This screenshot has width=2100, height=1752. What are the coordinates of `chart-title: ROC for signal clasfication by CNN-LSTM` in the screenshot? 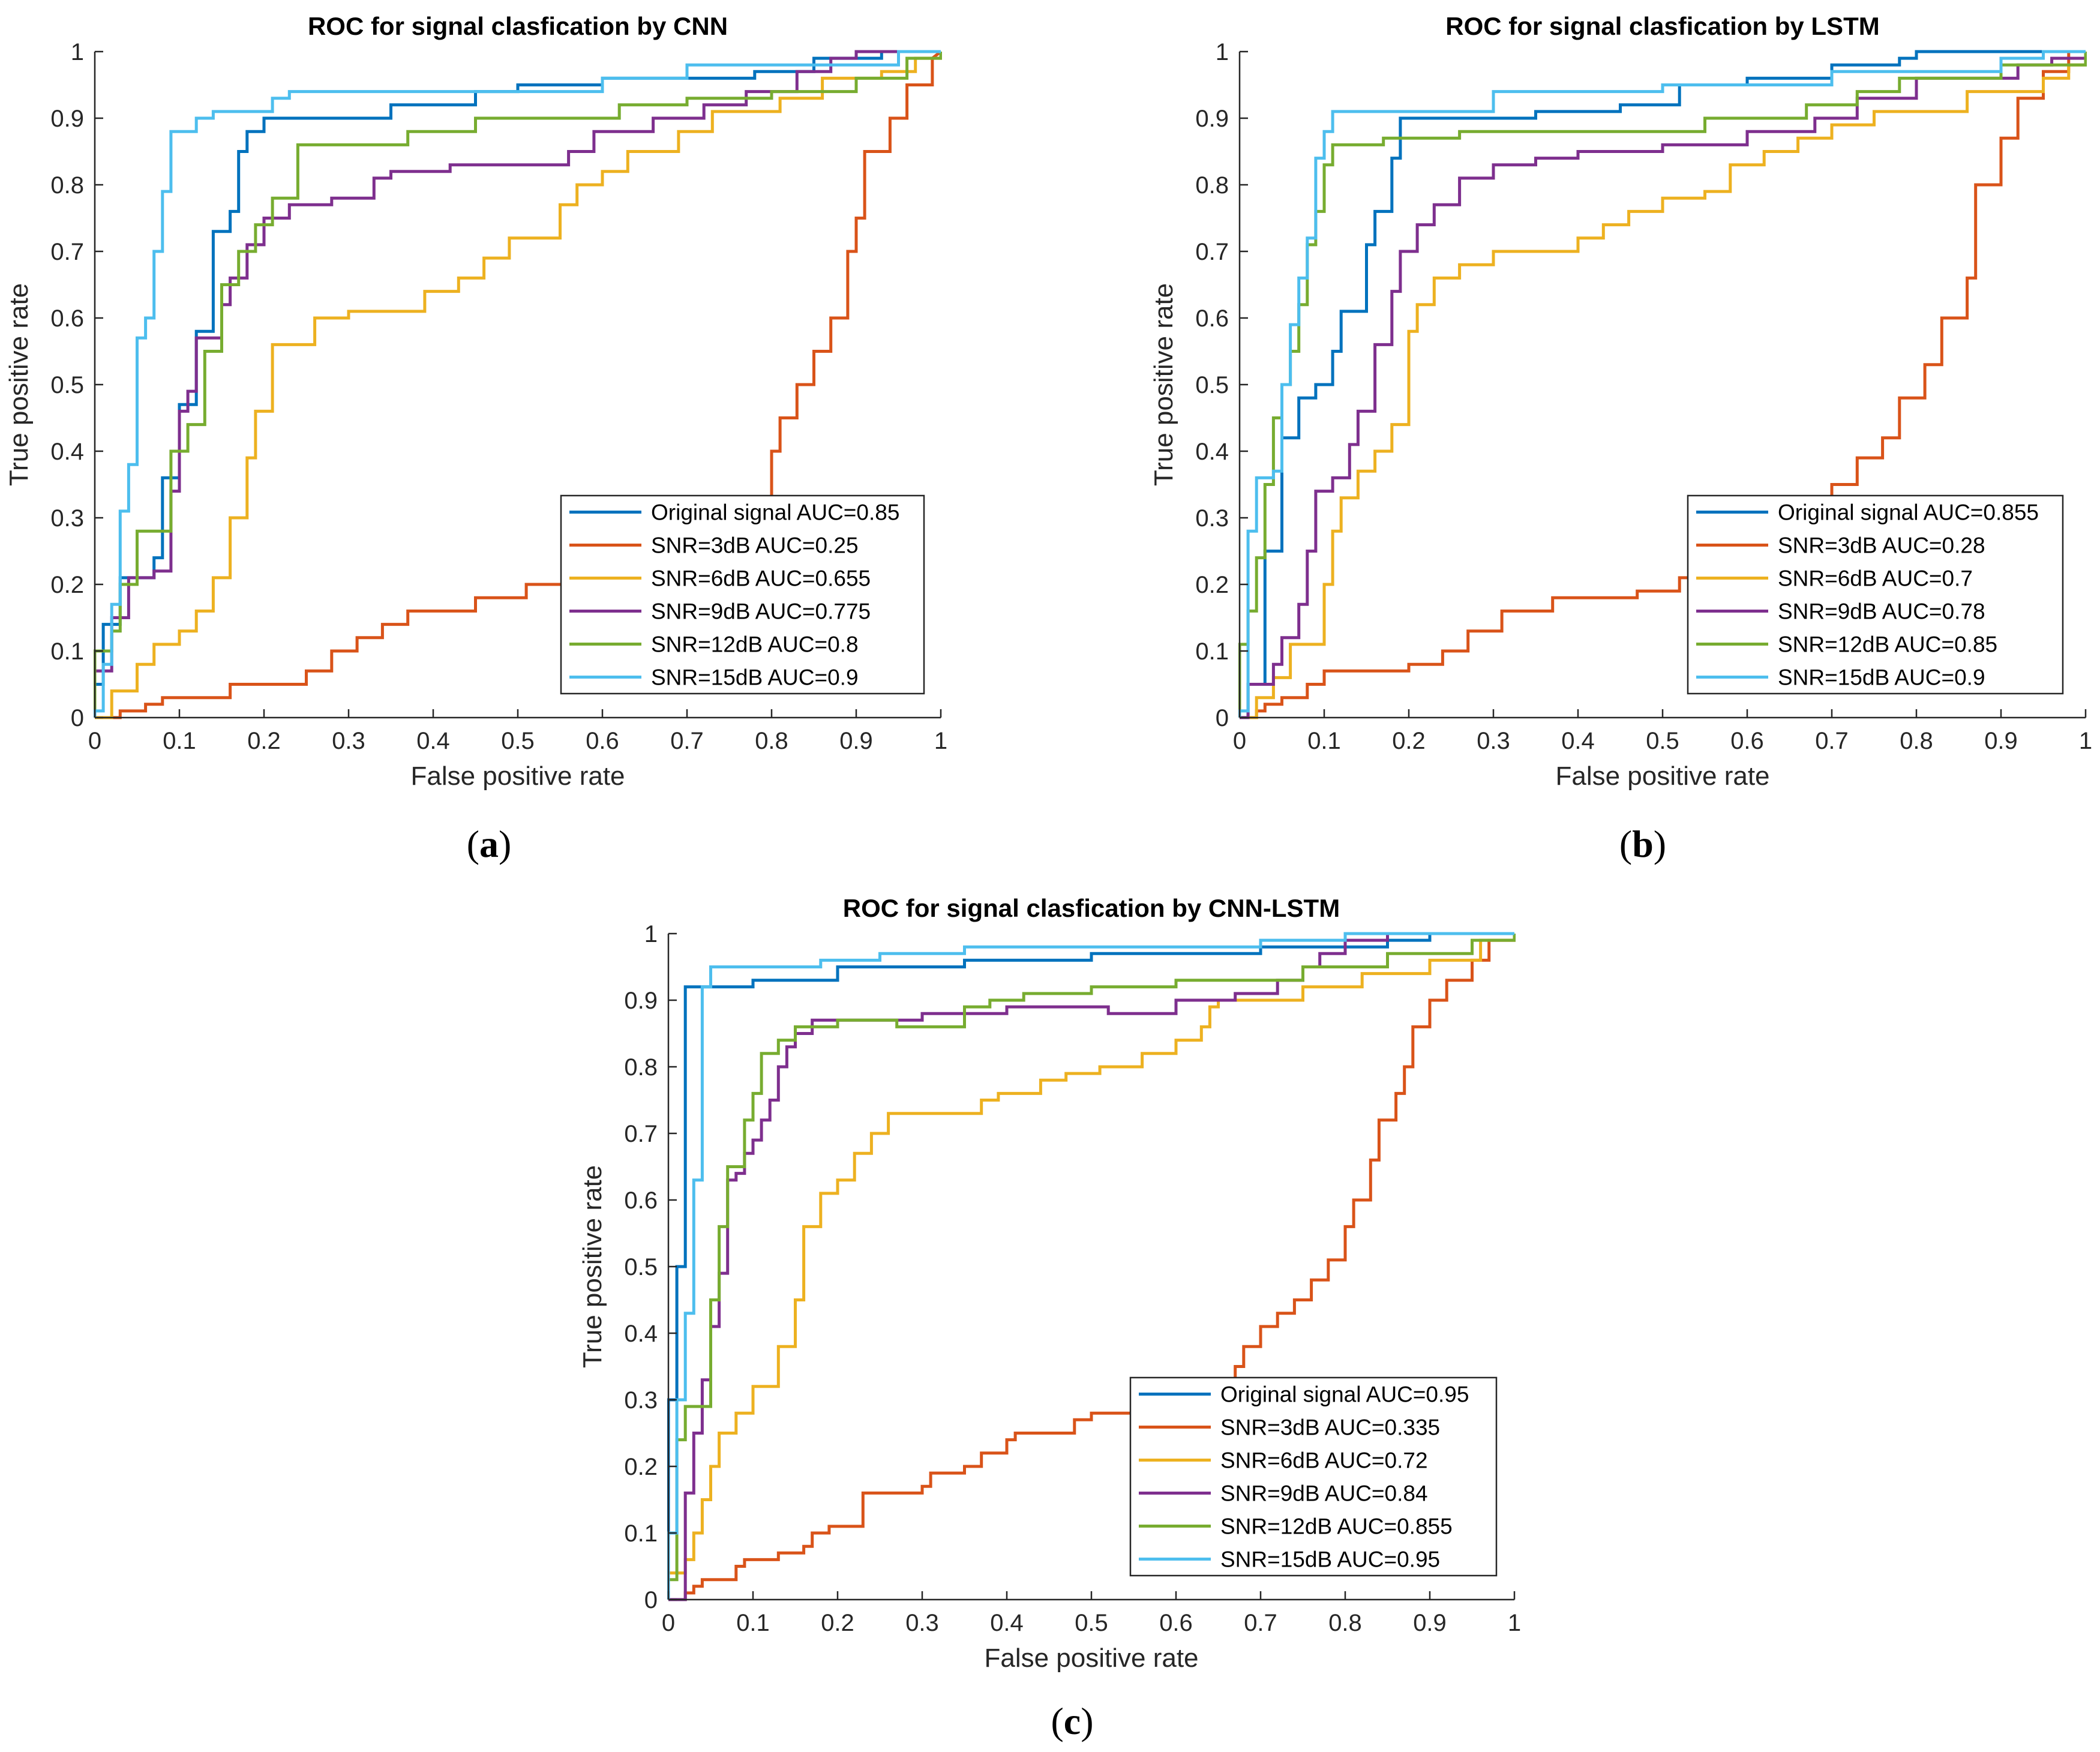 It's located at (1091, 908).